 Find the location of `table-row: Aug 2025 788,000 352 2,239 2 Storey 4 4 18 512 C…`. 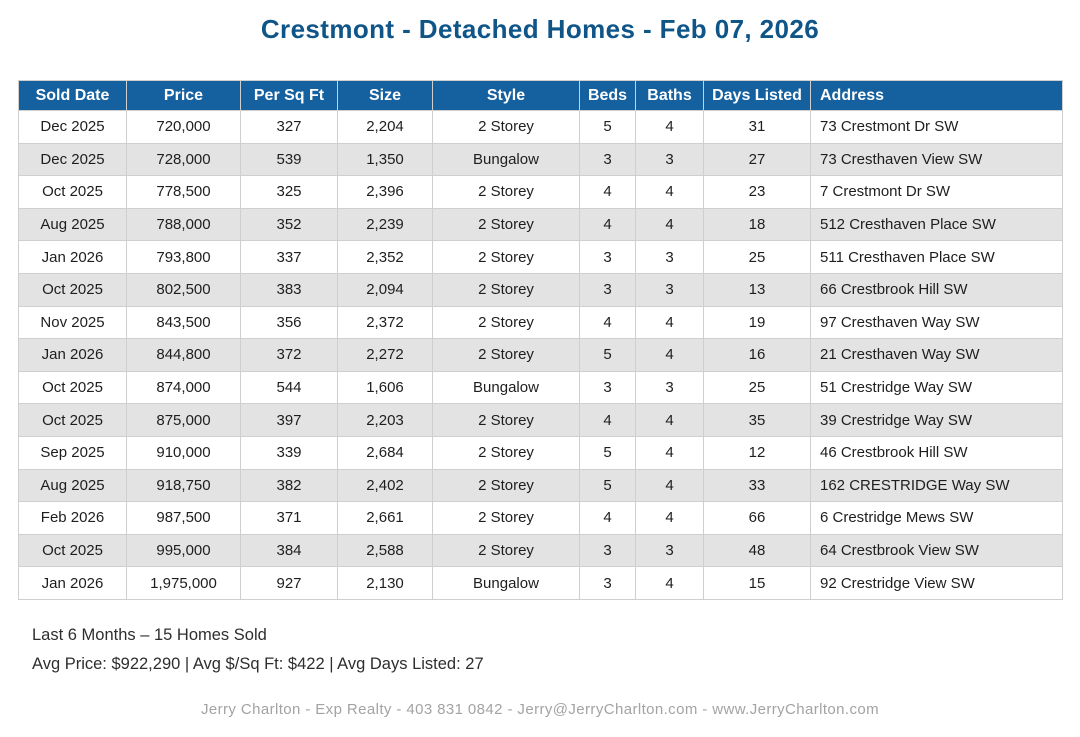

table-row: Aug 2025 788,000 352 2,239 2 Storey 4 4 18 512 C… is located at coordinates (540, 224).